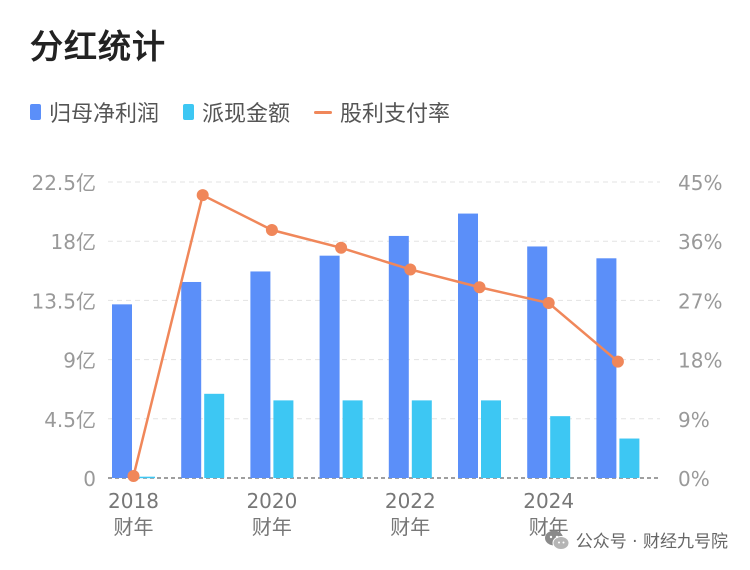  I want to click on x-tick-label-year: 2022, so click(410, 501).